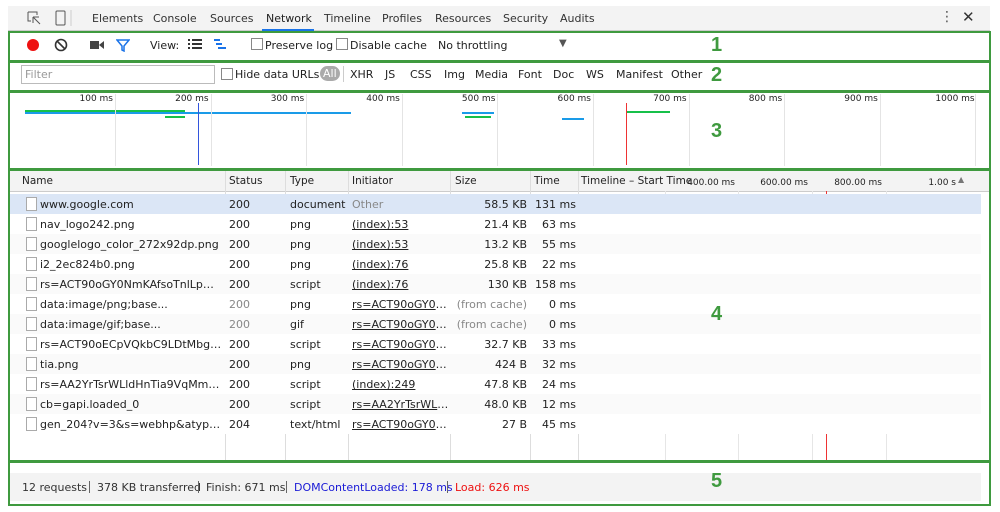 The height and width of the screenshot is (512, 1000). What do you see at coordinates (330, 73) in the screenshot?
I see `type-filter: All` at bounding box center [330, 73].